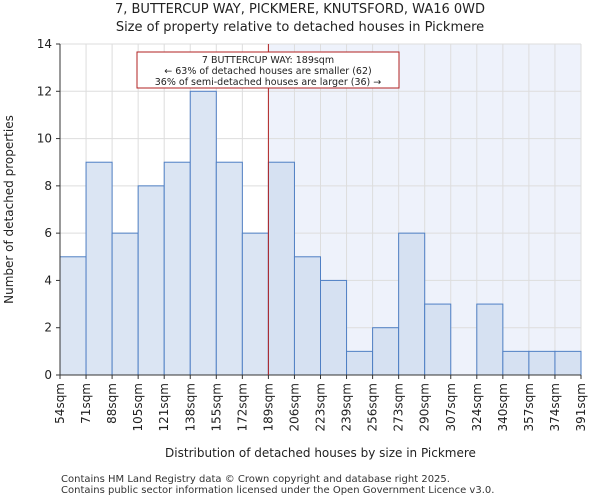 The height and width of the screenshot is (500, 600). What do you see at coordinates (321, 407) in the screenshot?
I see `x-tick-label: 223sqm` at bounding box center [321, 407].